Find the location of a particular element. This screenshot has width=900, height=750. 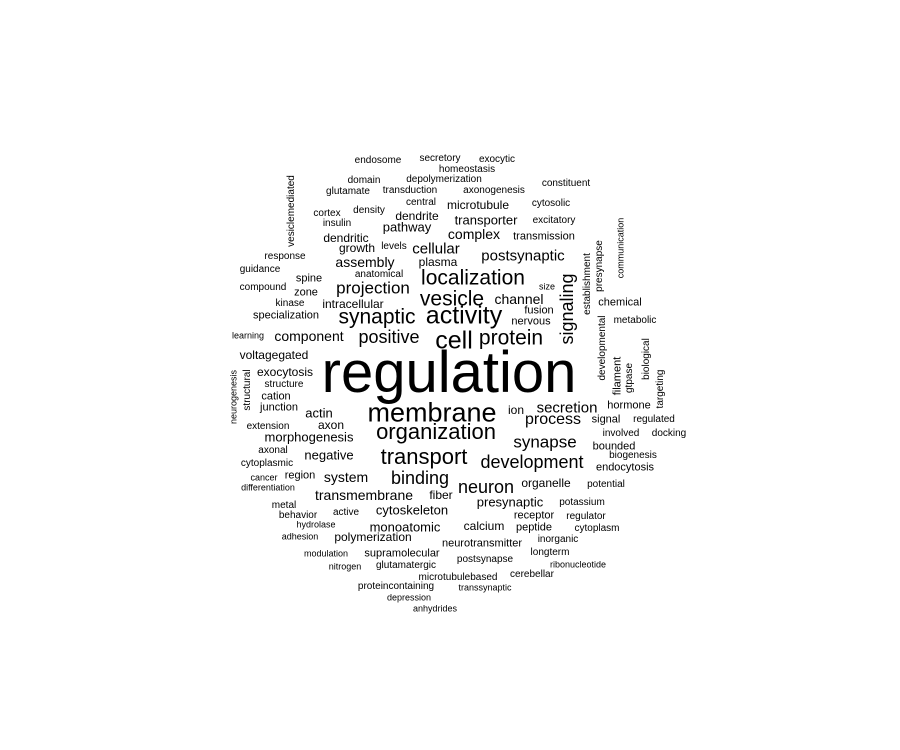

cloud-word-potential: potential is located at coordinates (606, 484).